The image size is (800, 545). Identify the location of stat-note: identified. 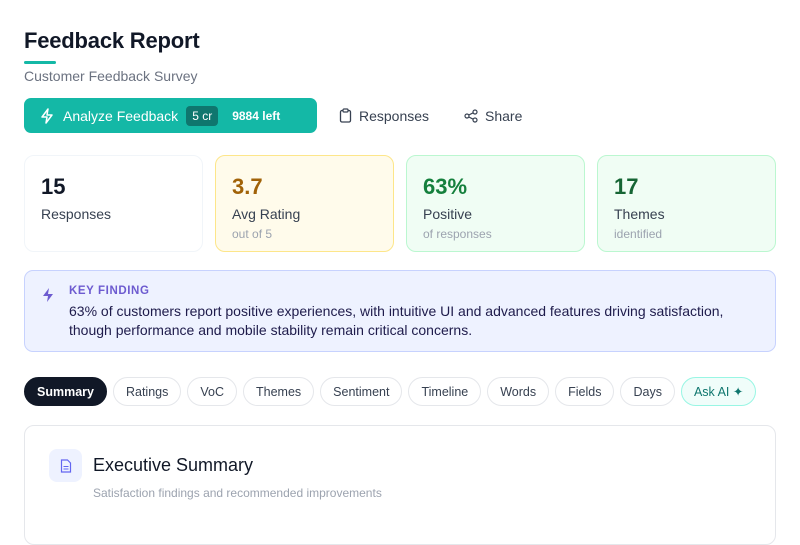
(638, 234).